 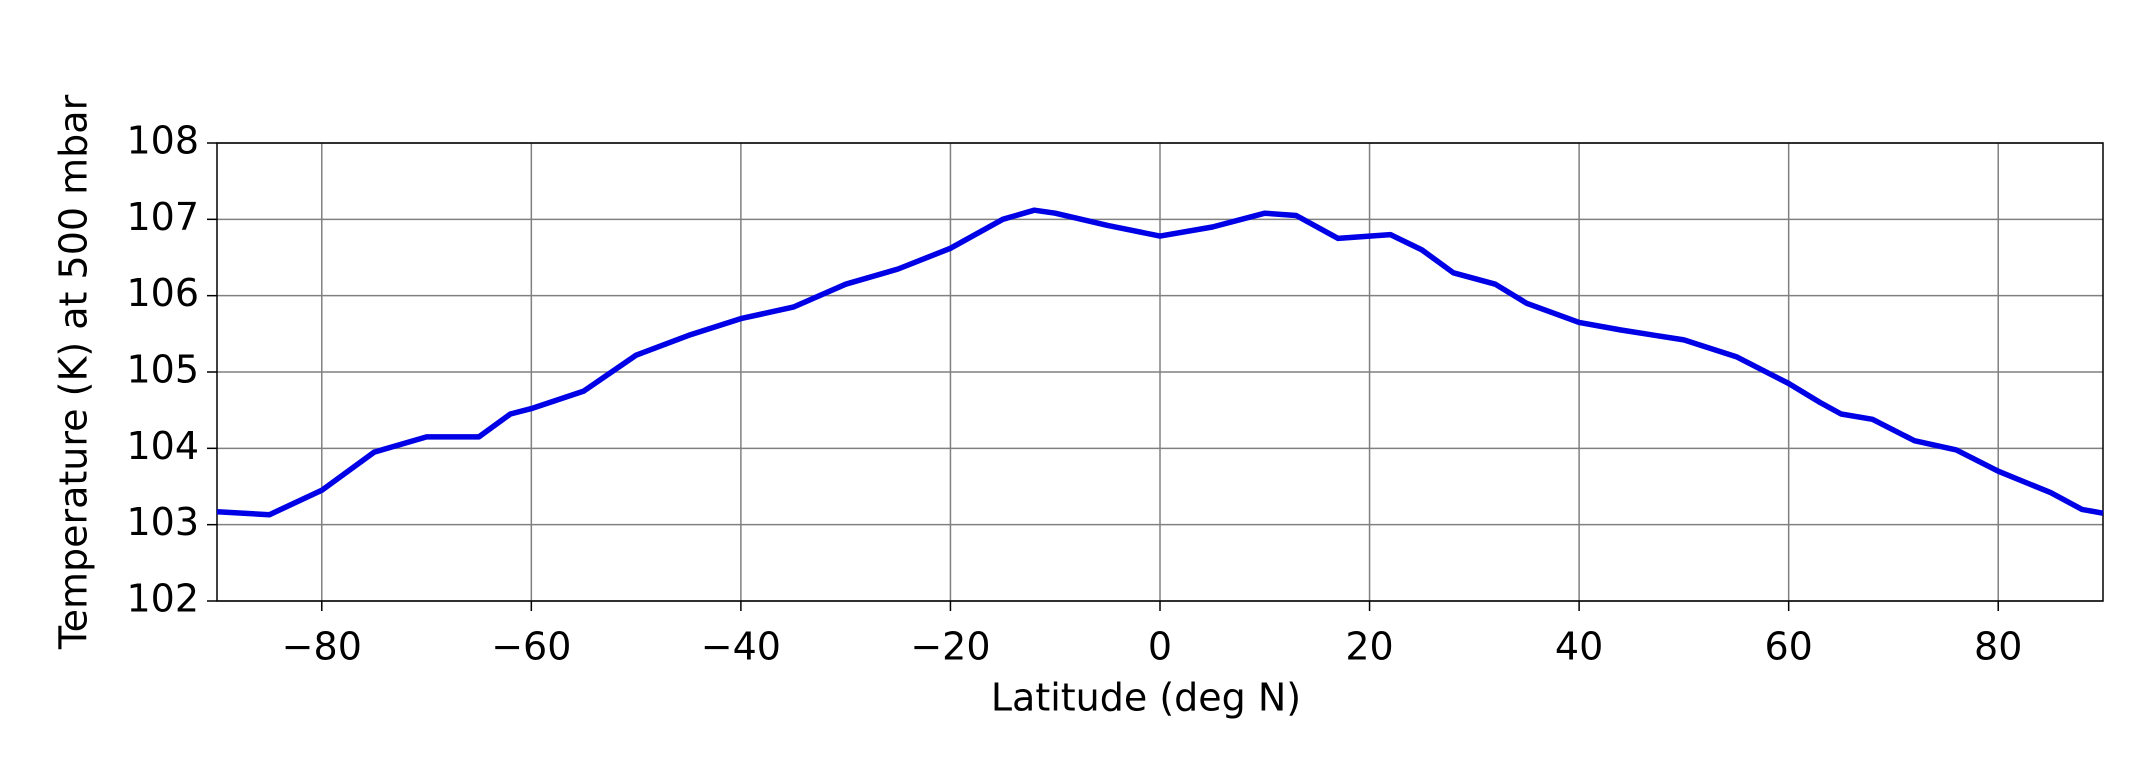 What do you see at coordinates (1788, 647) in the screenshot?
I see `x-tick-label: 60` at bounding box center [1788, 647].